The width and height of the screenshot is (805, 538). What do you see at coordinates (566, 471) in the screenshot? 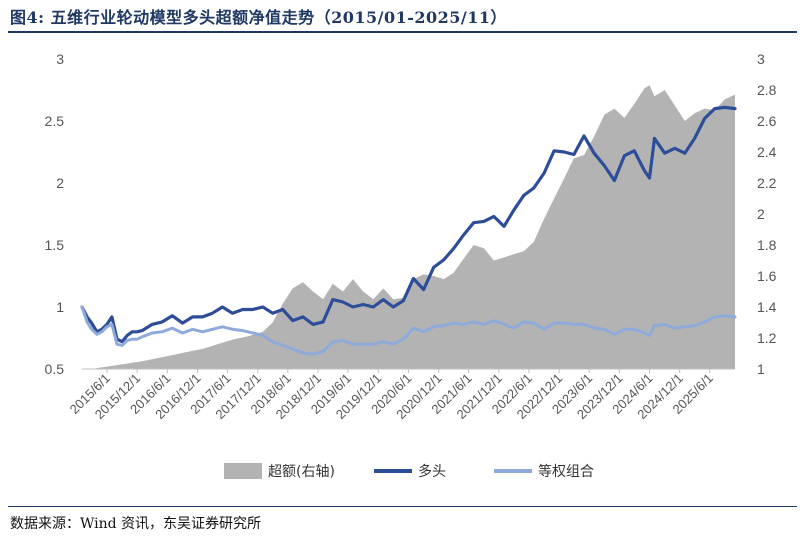
I see `legend-label: 等权组合` at bounding box center [566, 471].